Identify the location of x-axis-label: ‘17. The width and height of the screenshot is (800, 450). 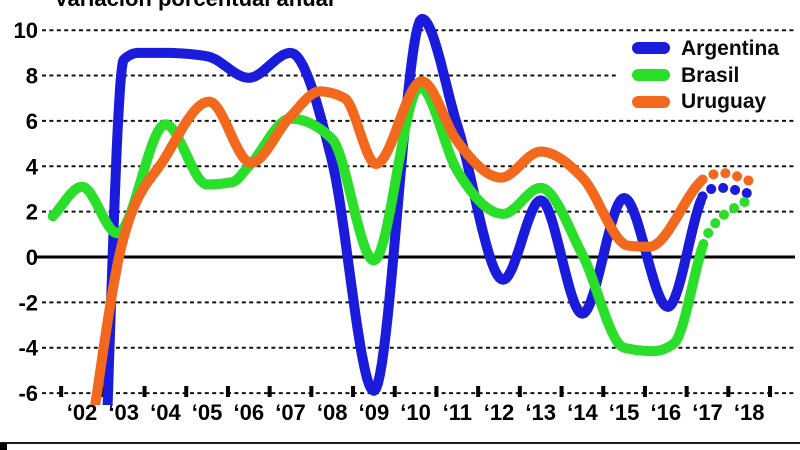
(707, 412).